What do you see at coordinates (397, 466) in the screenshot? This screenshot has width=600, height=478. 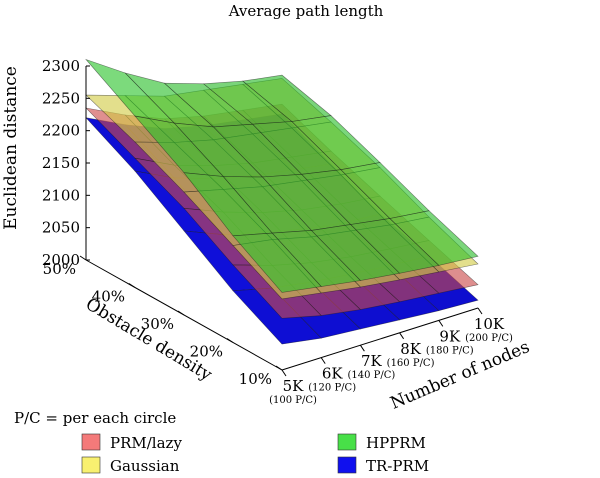 I see `legend-label: TR-PRM` at bounding box center [397, 466].